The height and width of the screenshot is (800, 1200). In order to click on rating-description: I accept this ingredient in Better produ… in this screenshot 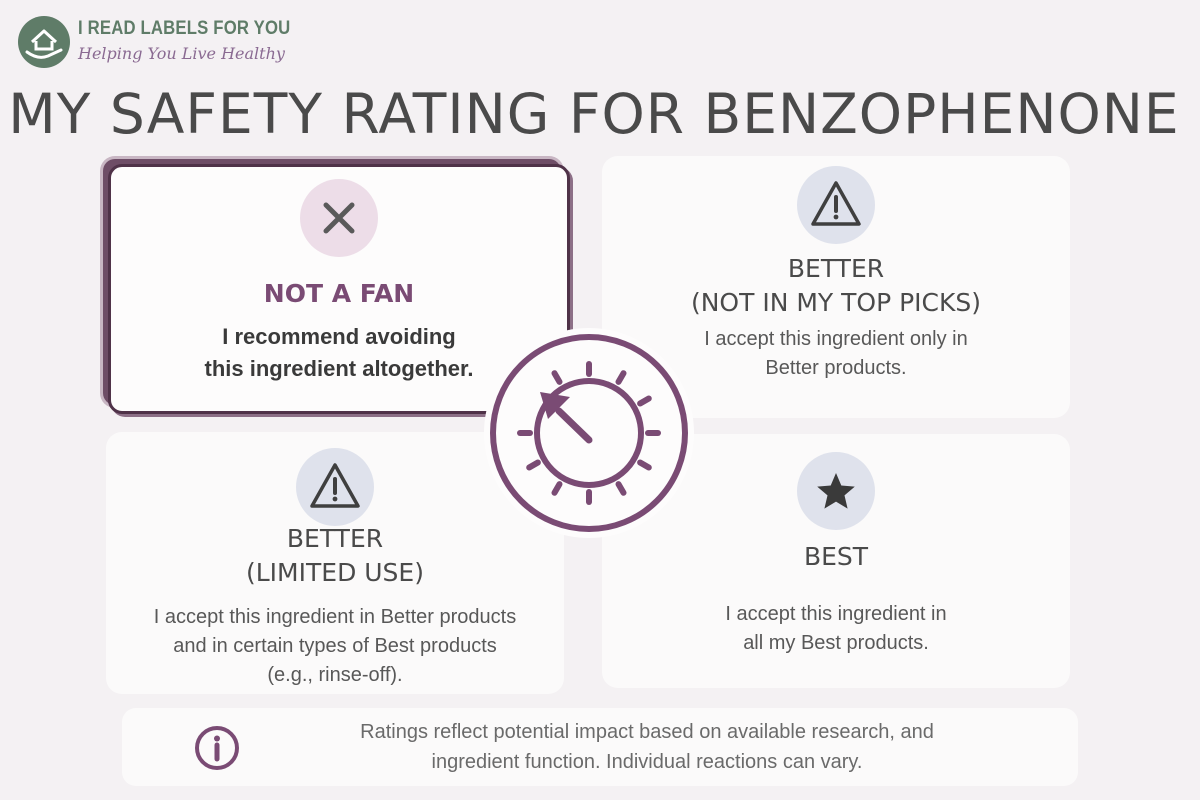, I will do `click(335, 646)`.